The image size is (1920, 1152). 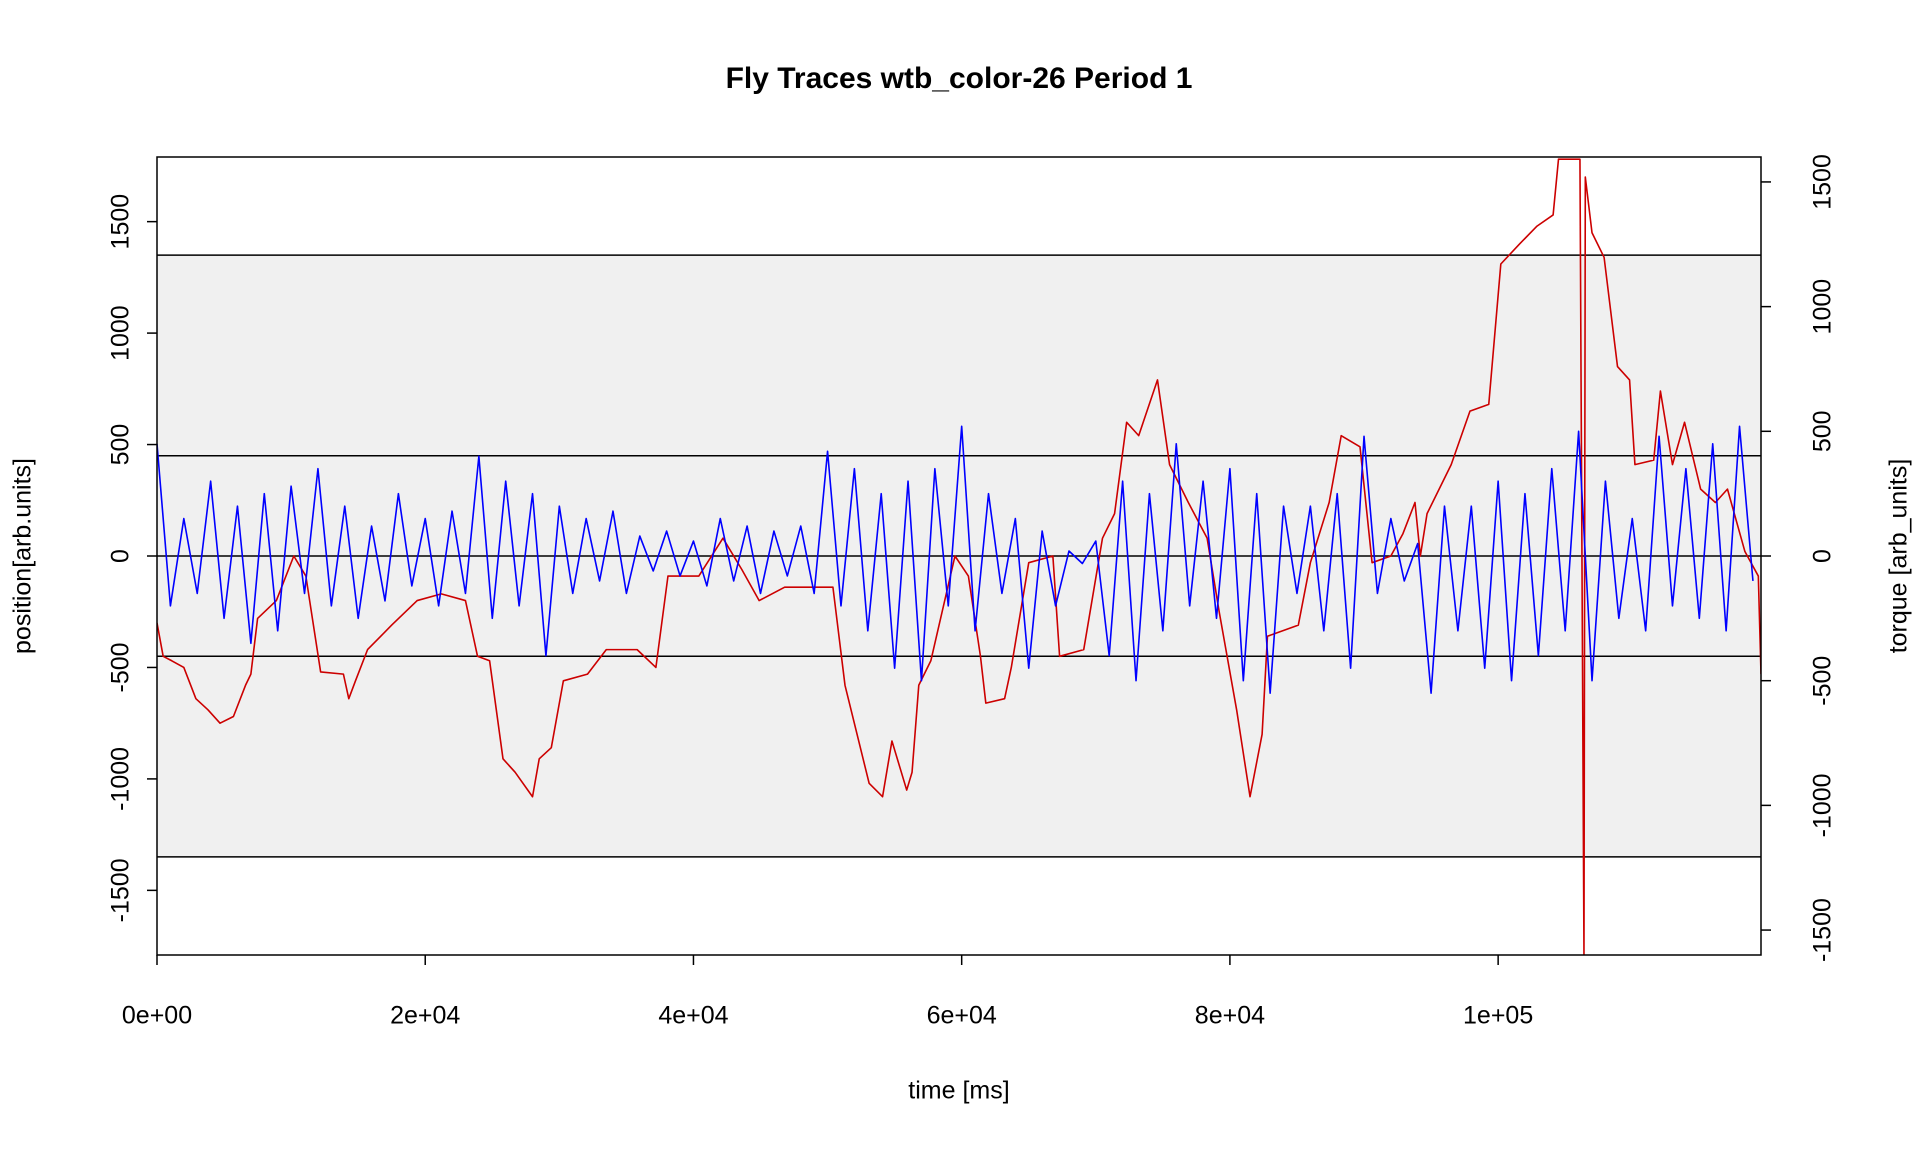 What do you see at coordinates (959, 78) in the screenshot?
I see `chart-title: Fly Traces wtb_color-26 Period 1` at bounding box center [959, 78].